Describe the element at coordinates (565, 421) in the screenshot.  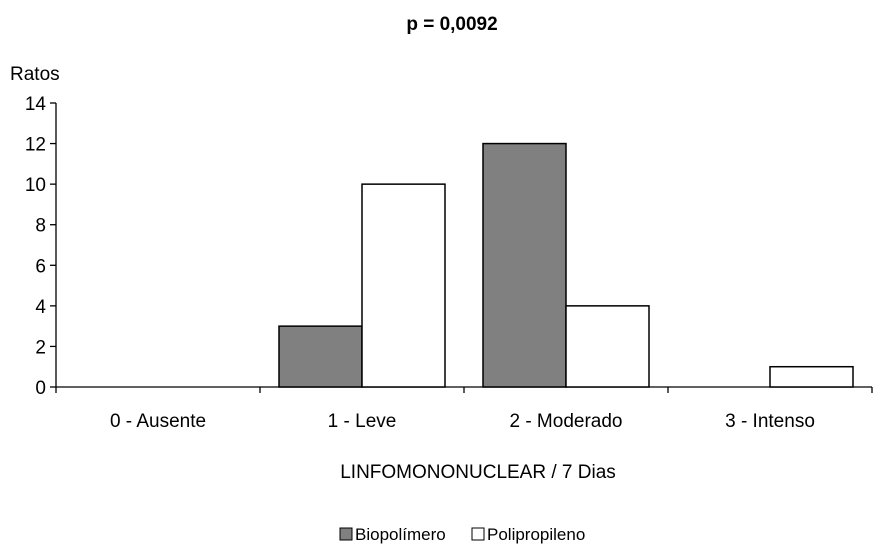
I see `x-tick-label: 2 - Moderado` at that location.